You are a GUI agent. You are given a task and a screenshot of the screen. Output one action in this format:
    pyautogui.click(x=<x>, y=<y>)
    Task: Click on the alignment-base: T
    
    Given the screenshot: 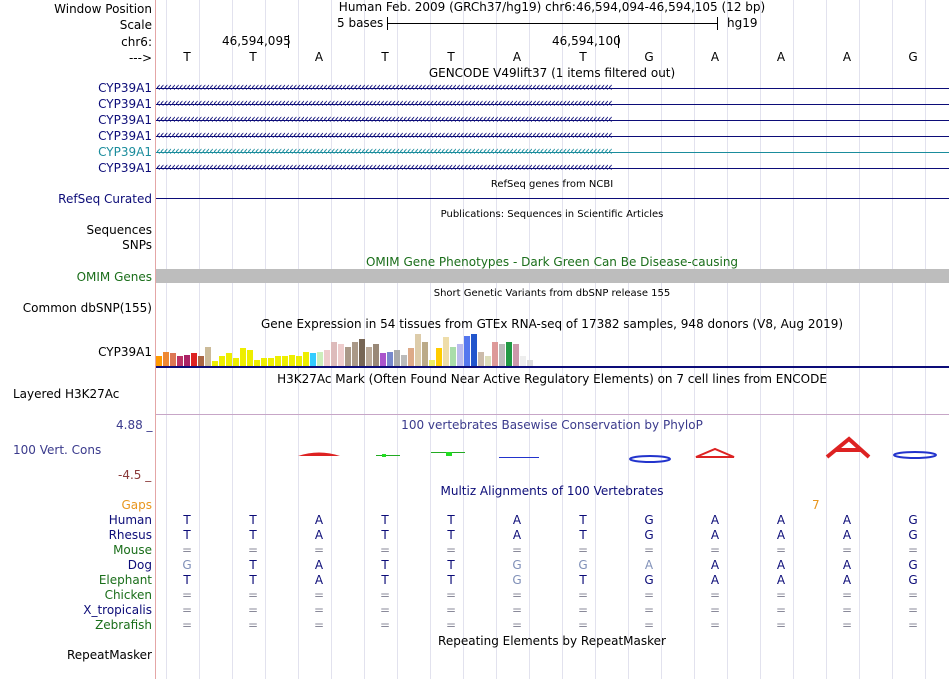 What is the action you would take?
    pyautogui.click(x=385, y=580)
    